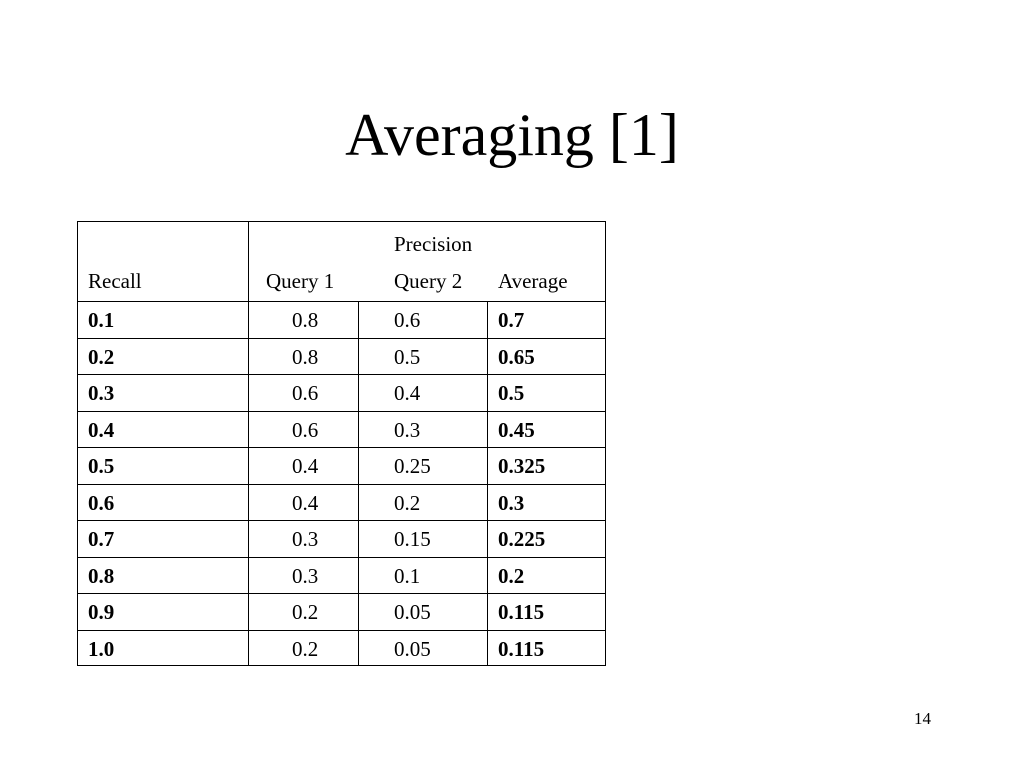  Describe the element at coordinates (516, 430) in the screenshot. I see `average-cell: 0.45` at that location.